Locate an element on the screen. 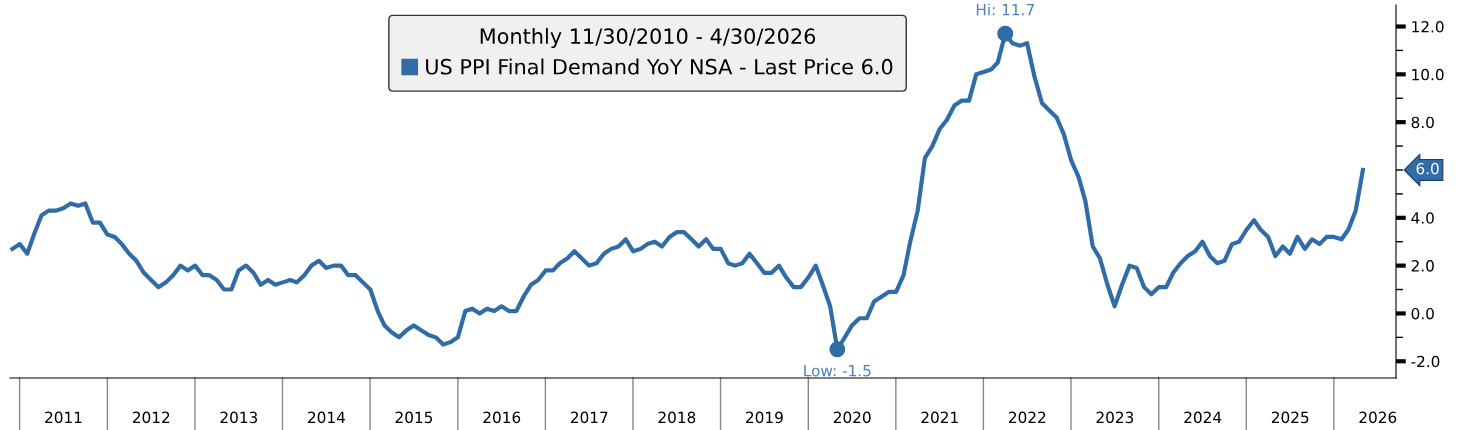  x-tick-label: 2011 is located at coordinates (63, 417).